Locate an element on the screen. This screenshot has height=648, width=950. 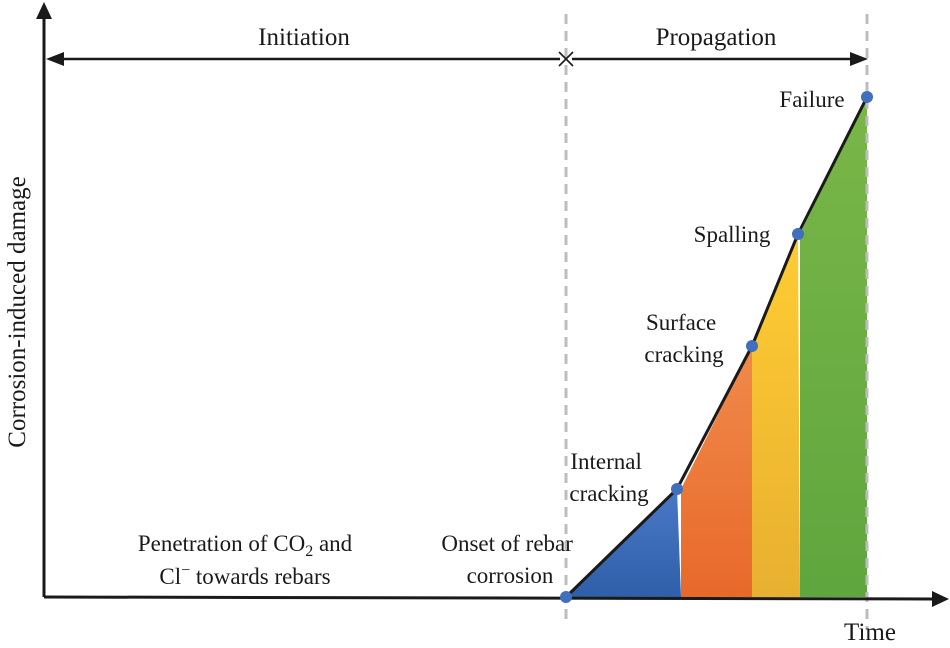
spalling-label: Spalling is located at coordinates (732, 234).